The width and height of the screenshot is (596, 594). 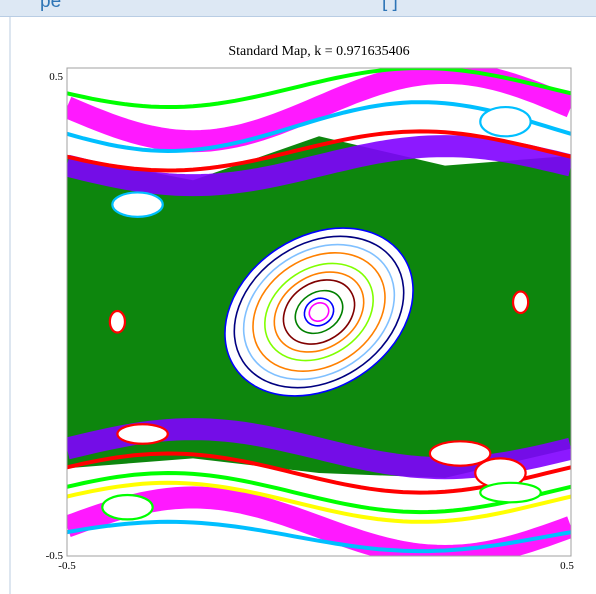 What do you see at coordinates (505, 121) in the screenshot?
I see `orbit-series-22-island` at bounding box center [505, 121].